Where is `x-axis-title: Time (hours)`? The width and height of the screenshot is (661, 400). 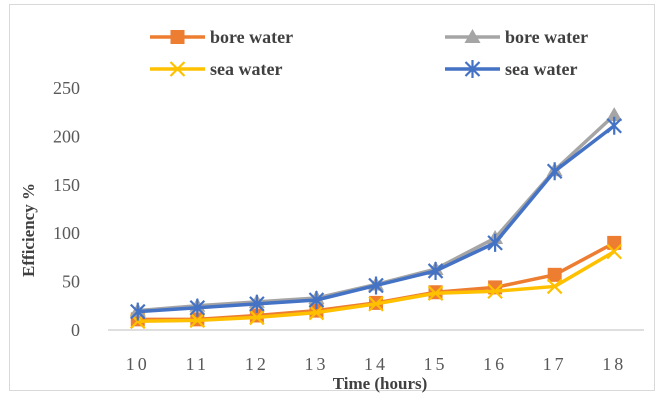 x-axis-title: Time (hours) is located at coordinates (380, 383).